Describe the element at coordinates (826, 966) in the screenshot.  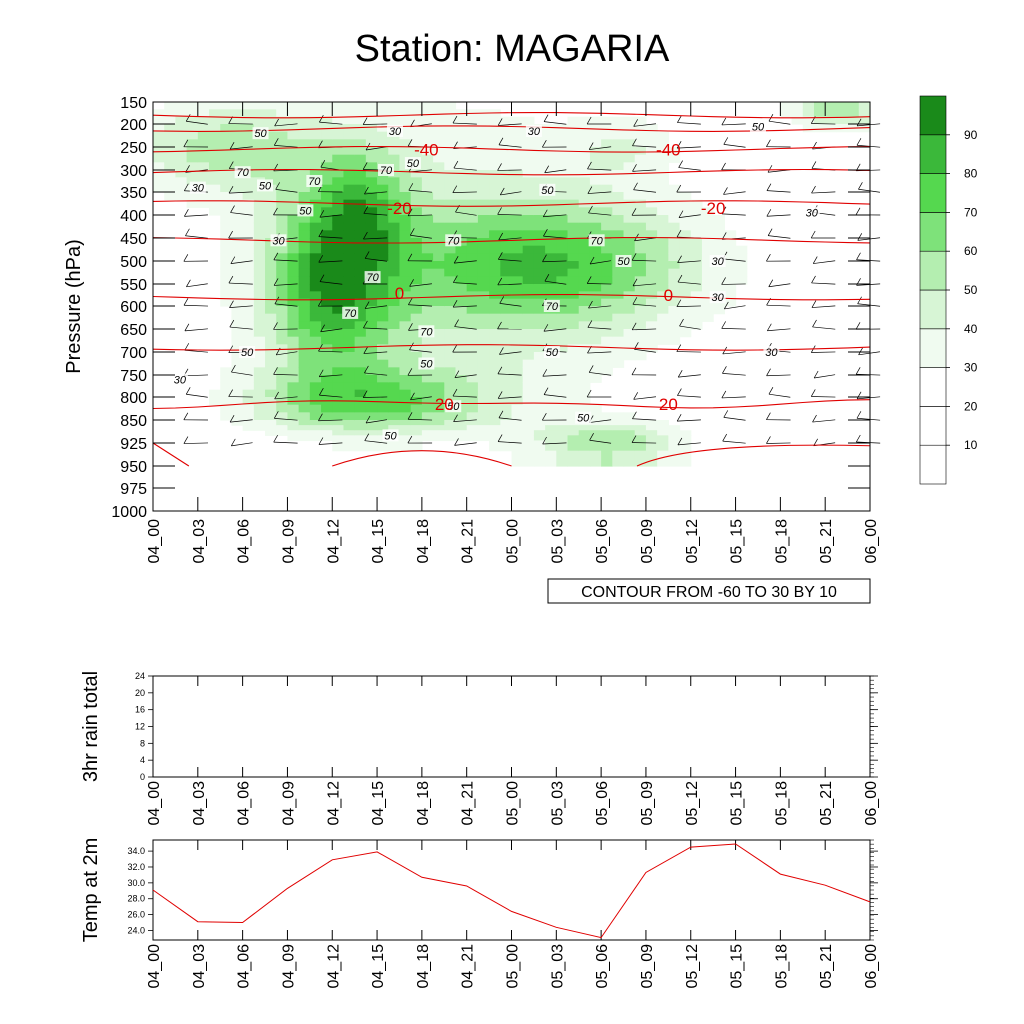
I see `x-tick-label: 05_21` at that location.